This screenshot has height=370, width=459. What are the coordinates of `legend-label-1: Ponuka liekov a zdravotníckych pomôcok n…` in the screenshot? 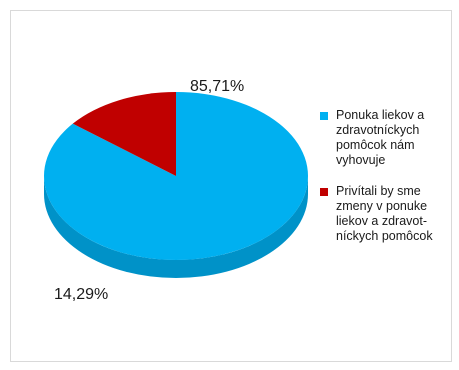 It's located at (380, 137).